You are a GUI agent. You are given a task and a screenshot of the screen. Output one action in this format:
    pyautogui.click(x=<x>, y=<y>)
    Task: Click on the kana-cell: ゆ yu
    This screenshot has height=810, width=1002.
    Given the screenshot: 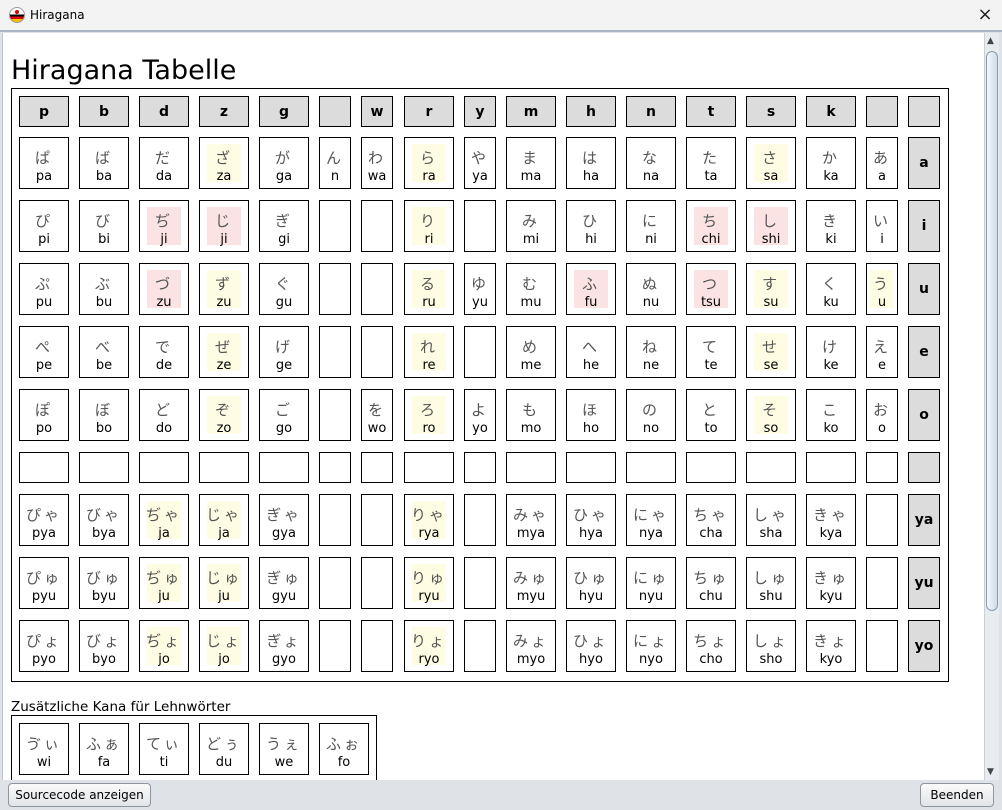 What is the action you would take?
    pyautogui.click(x=480, y=289)
    